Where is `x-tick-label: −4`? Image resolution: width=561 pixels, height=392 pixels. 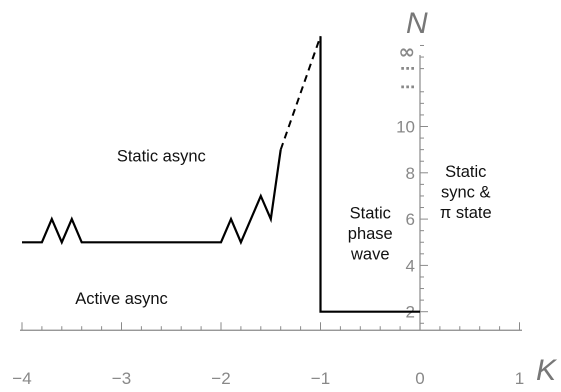
x-tick-label: −4 is located at coordinates (21, 378).